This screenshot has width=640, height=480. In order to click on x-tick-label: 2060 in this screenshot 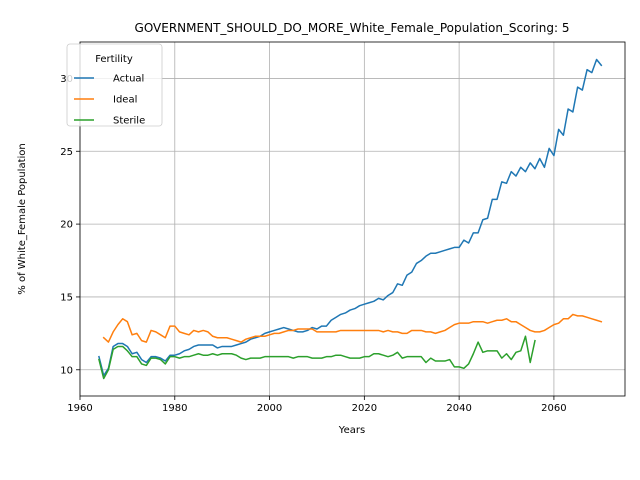, I will do `click(553, 408)`.